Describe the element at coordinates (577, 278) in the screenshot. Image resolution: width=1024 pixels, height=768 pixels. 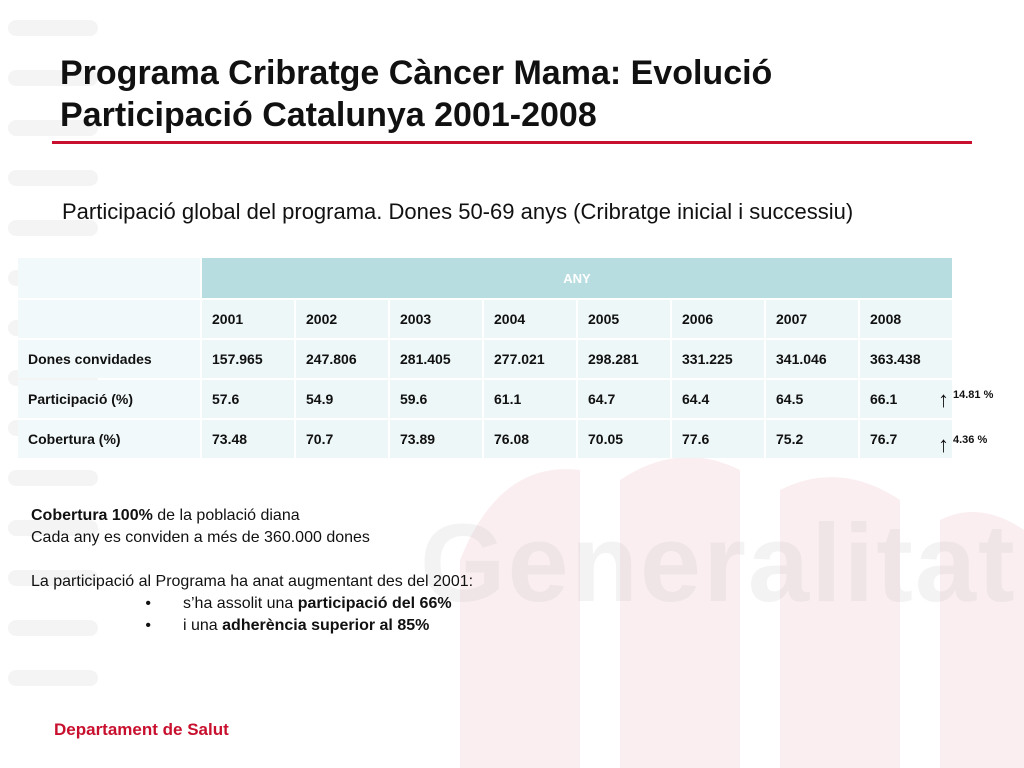
I see `any-header: ANY` at that location.